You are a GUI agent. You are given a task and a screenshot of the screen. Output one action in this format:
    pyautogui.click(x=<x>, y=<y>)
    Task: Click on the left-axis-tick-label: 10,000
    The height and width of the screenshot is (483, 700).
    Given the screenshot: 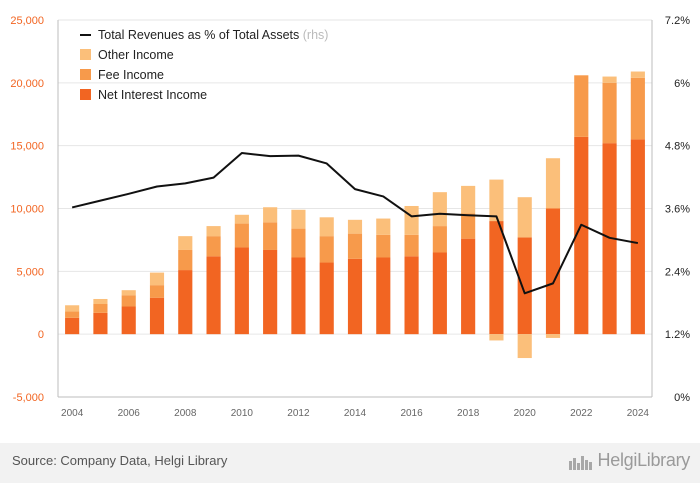 What is the action you would take?
    pyautogui.click(x=27, y=210)
    